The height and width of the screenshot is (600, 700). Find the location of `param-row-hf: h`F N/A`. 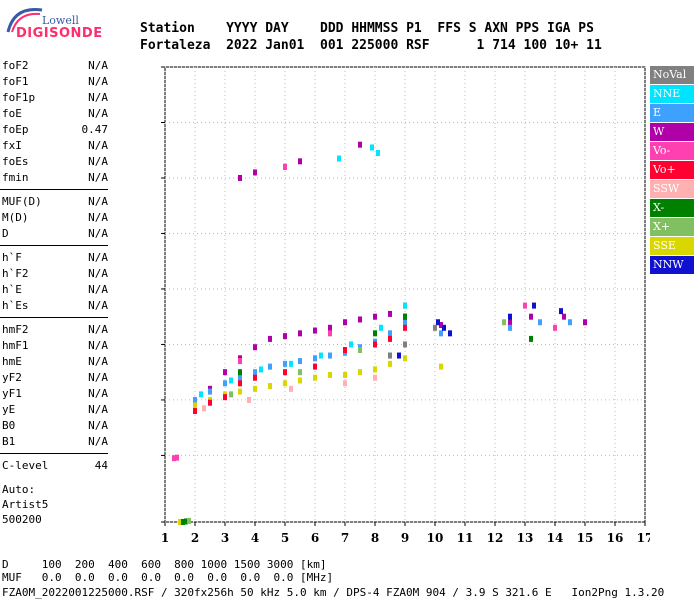

param-row-hf: h`F N/A is located at coordinates (56, 258).